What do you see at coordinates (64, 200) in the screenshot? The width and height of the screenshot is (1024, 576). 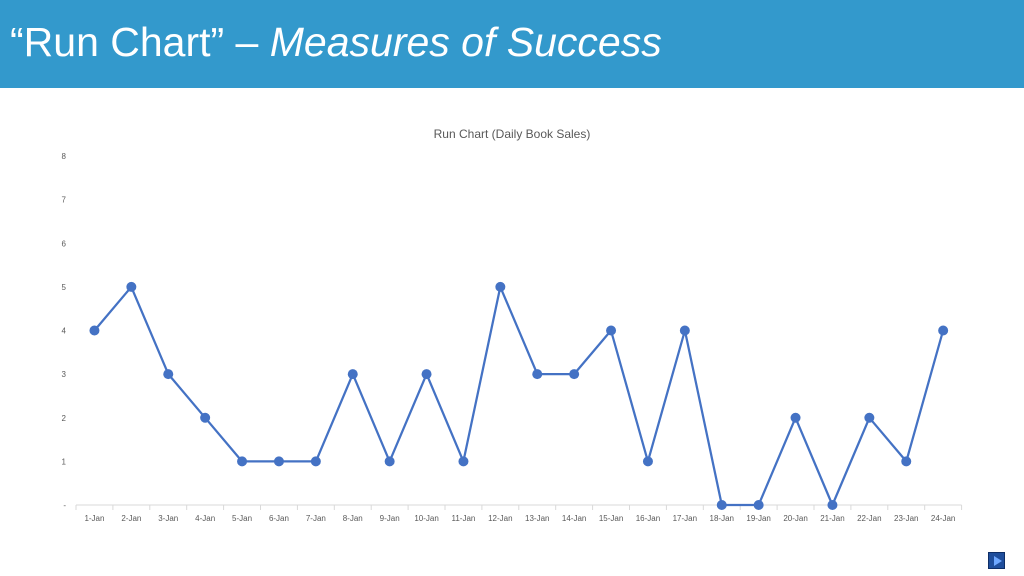 I see `y-tick-label: 7` at bounding box center [64, 200].